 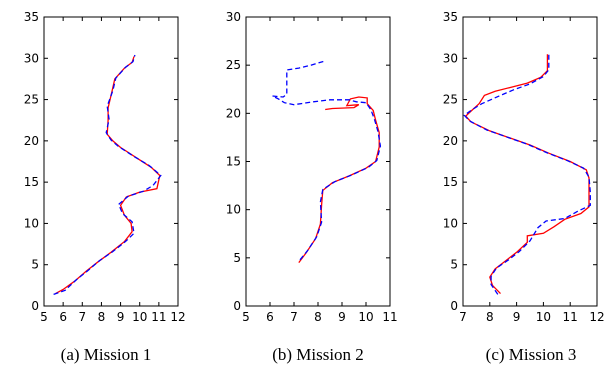 I want to click on subplot-caption: (b) Mission 2, so click(x=318, y=354).